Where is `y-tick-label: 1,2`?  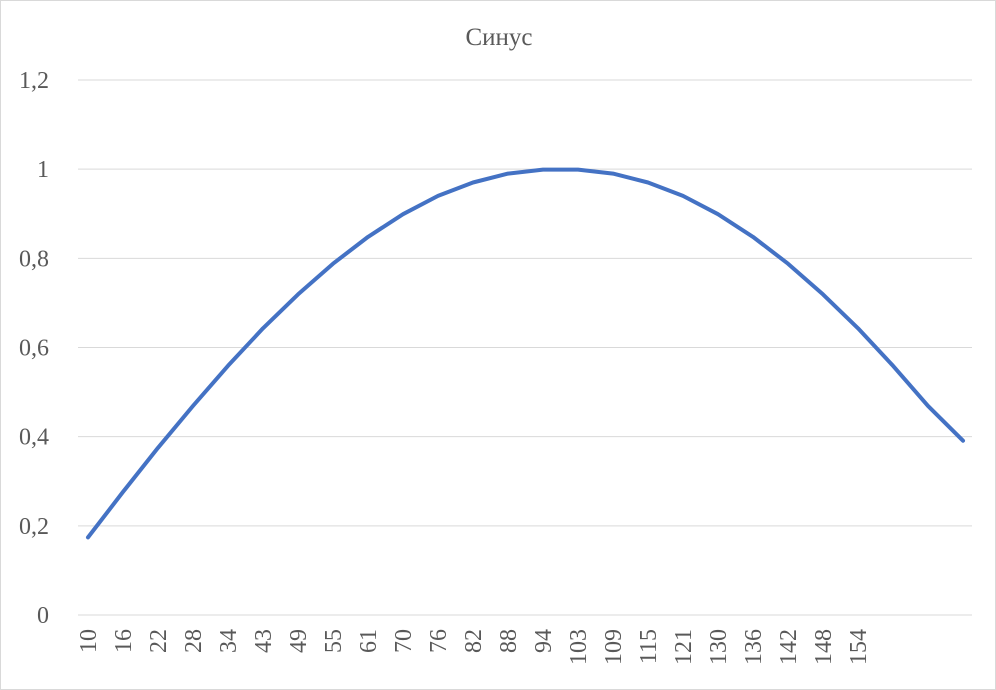 y-tick-label: 1,2 is located at coordinates (34, 81).